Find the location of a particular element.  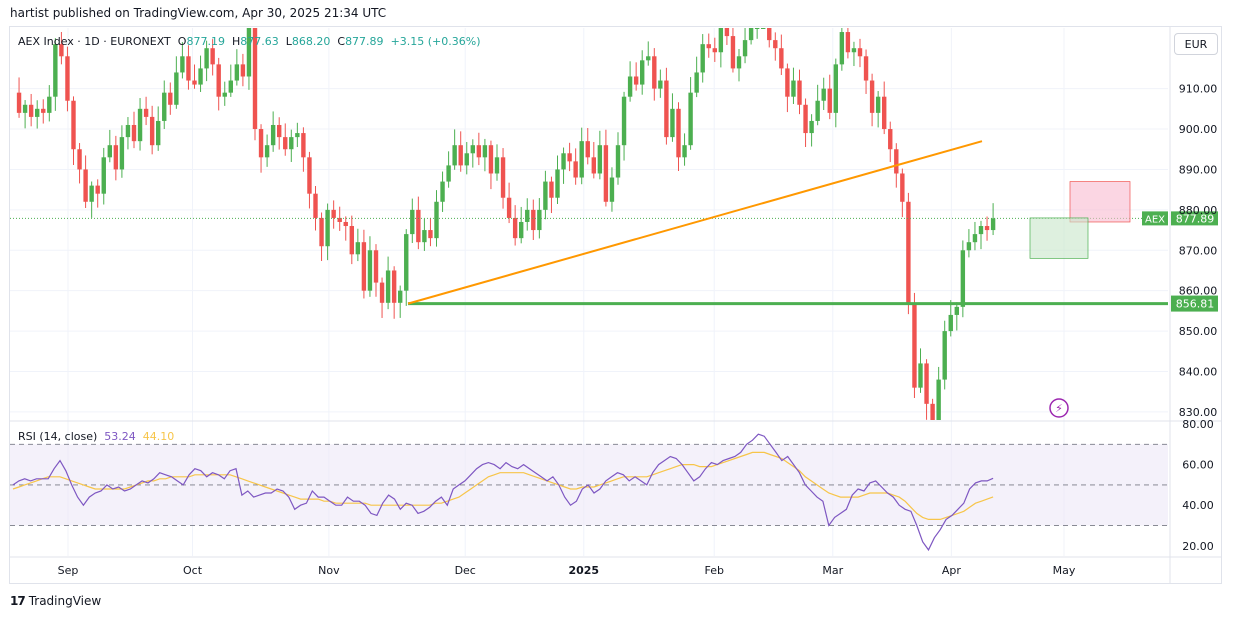

rsi-band is located at coordinates (589, 484).